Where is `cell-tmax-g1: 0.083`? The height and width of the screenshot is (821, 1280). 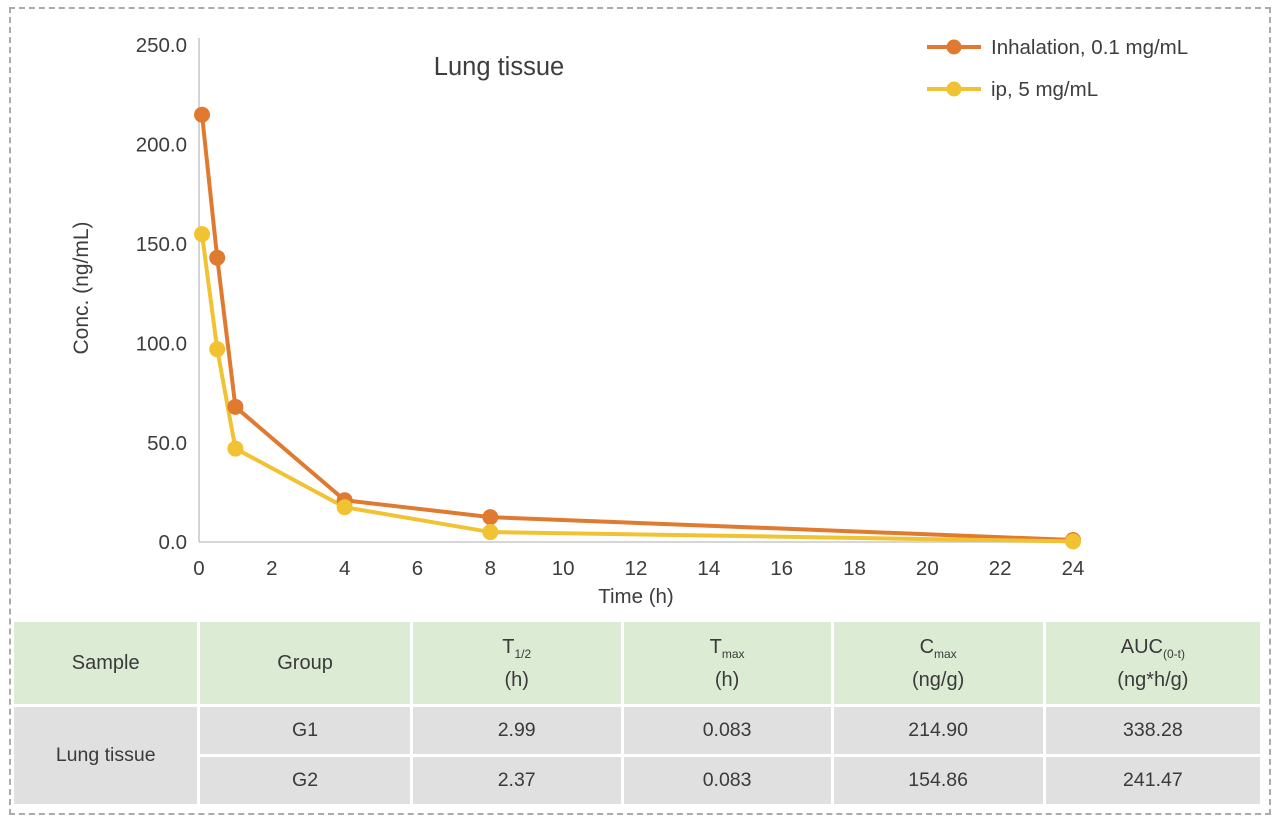 cell-tmax-g1: 0.083 is located at coordinates (727, 730).